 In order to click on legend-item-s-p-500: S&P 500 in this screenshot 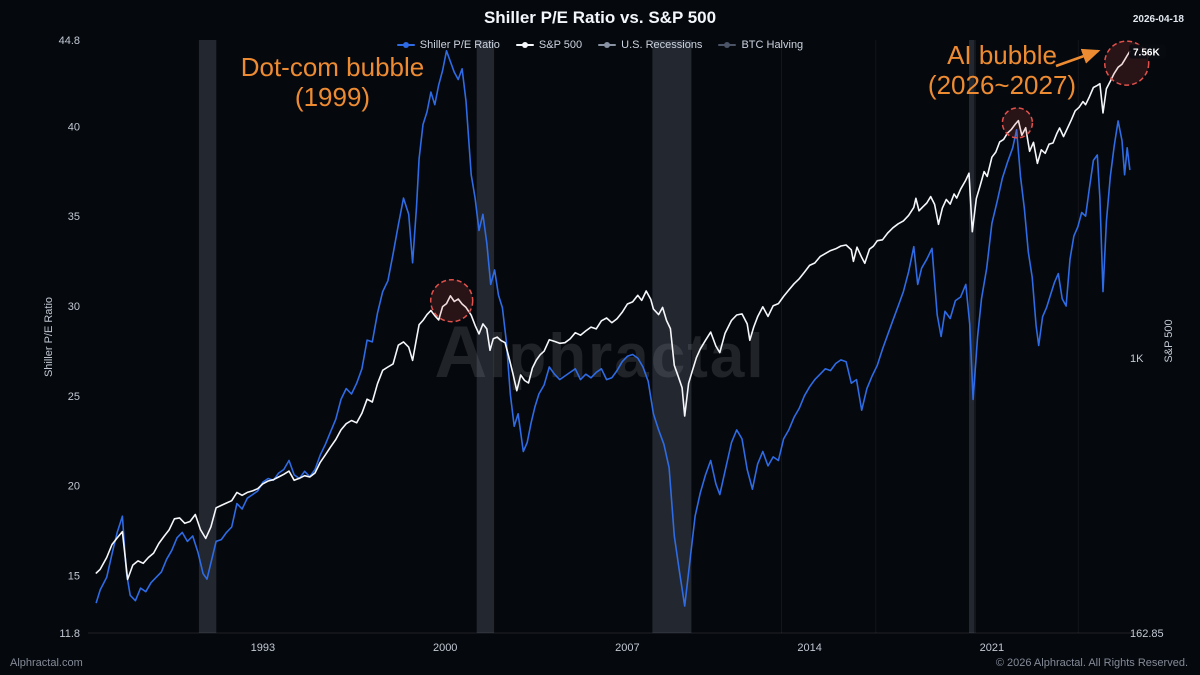, I will do `click(549, 45)`.